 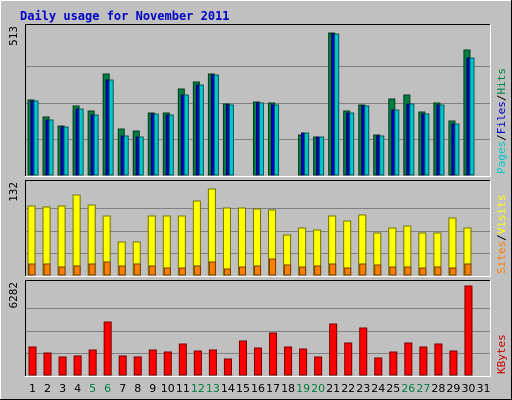 I want to click on legend-item-sites: Sites, so click(x=501, y=257).